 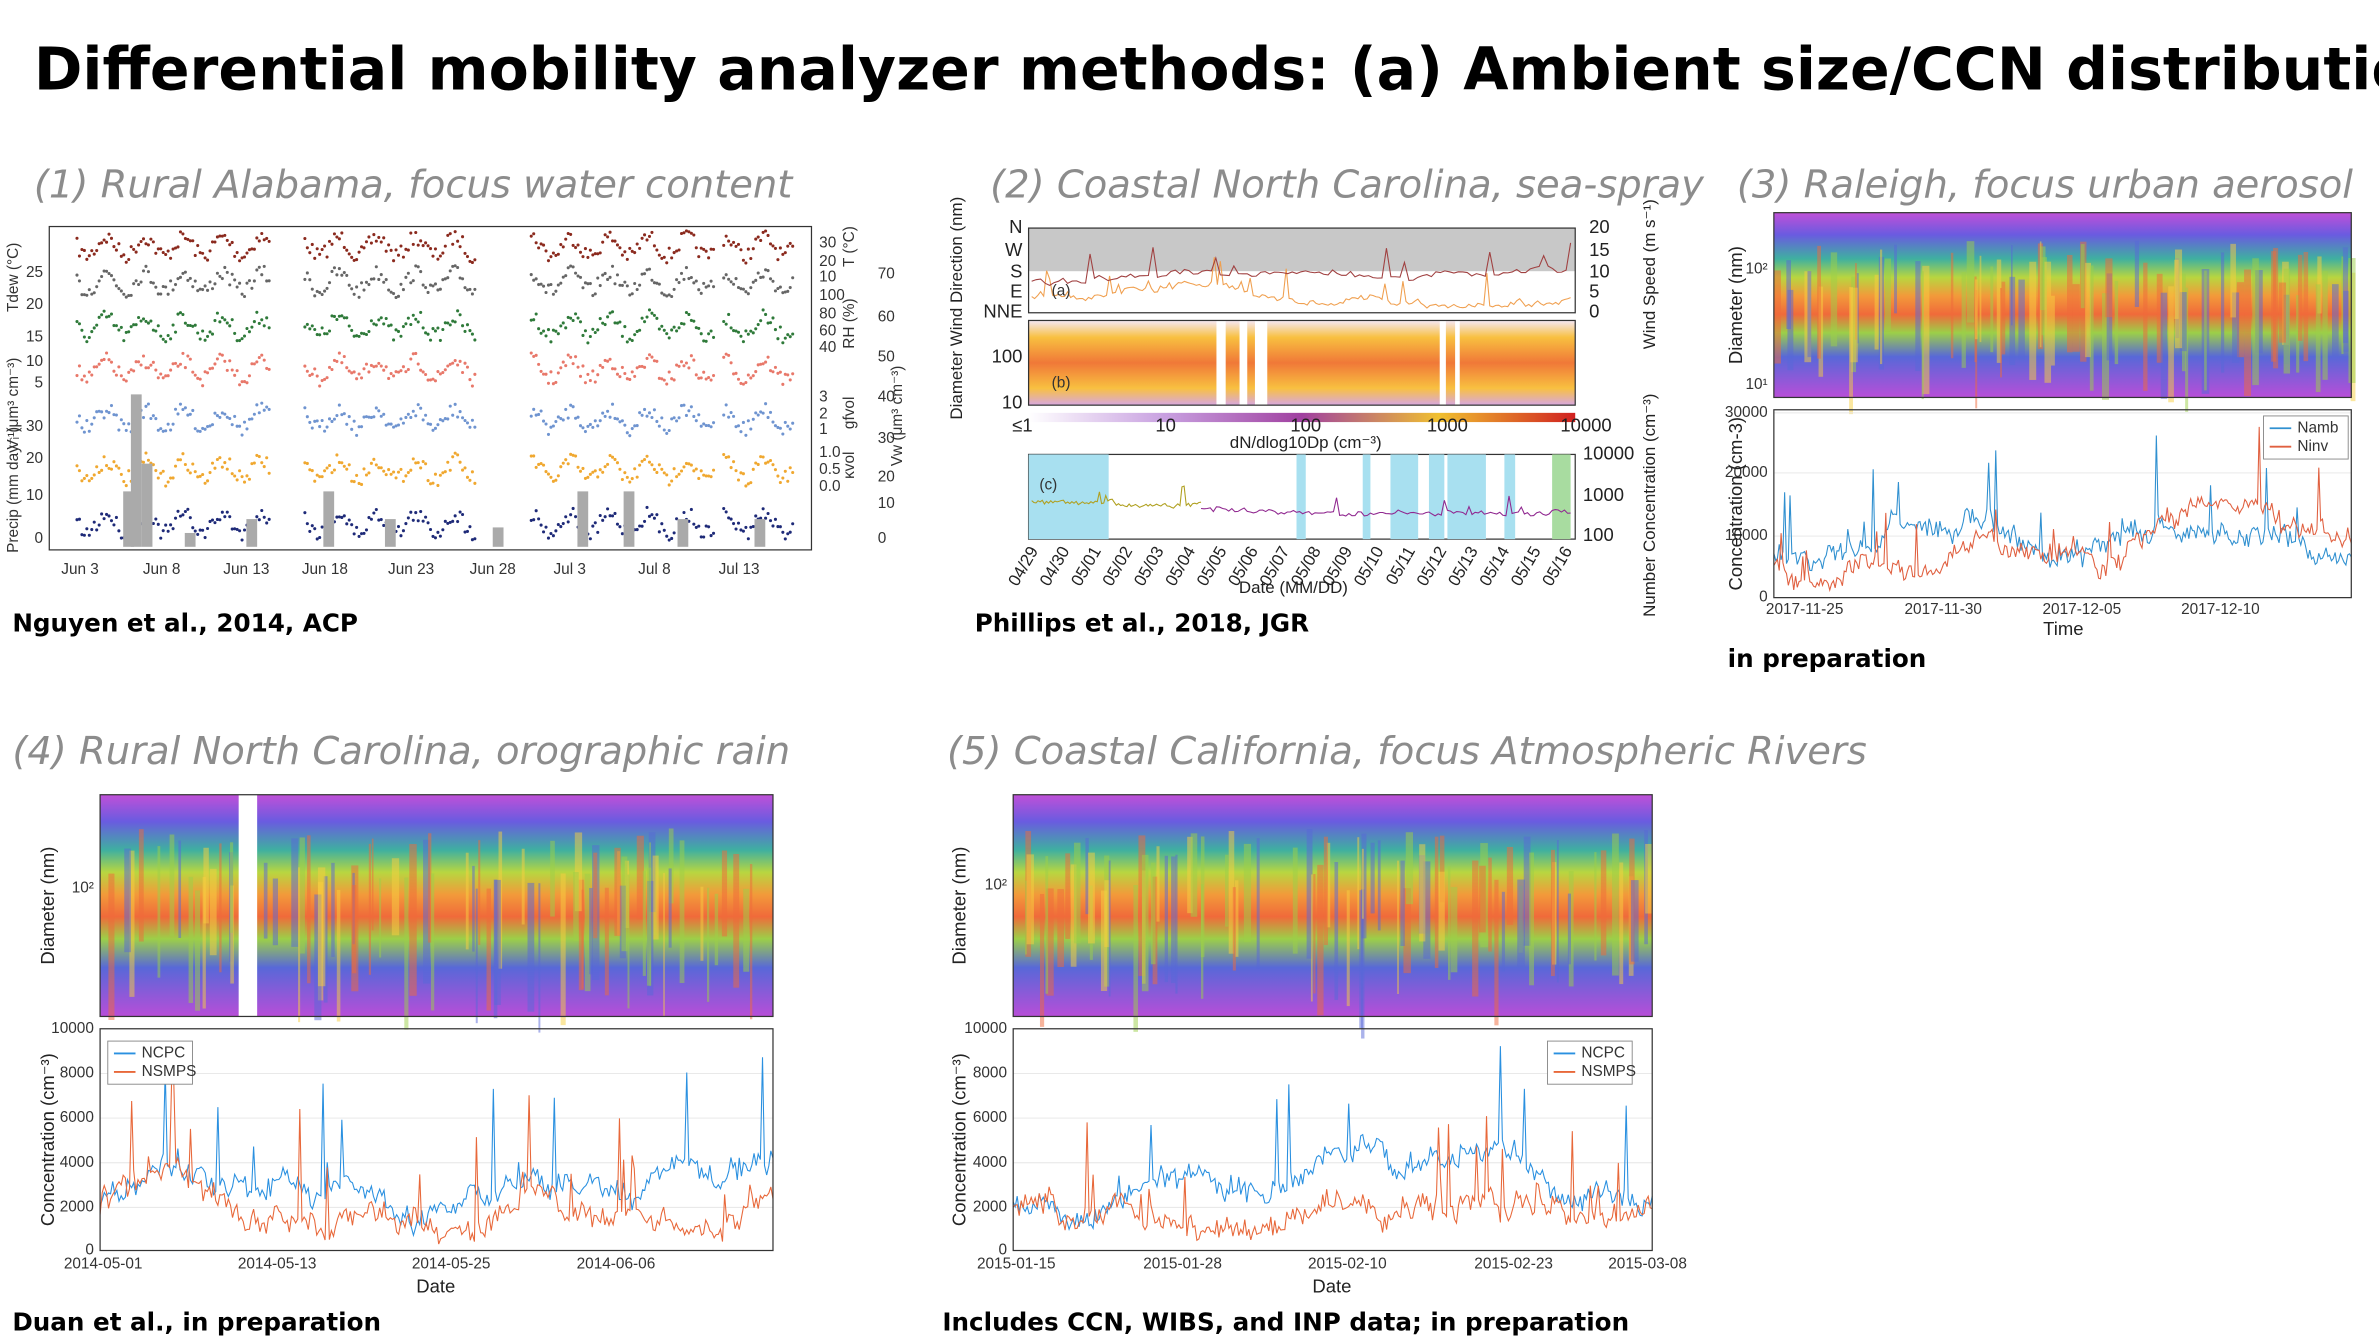 What do you see at coordinates (2306, 437) in the screenshot?
I see `legend-box` at bounding box center [2306, 437].